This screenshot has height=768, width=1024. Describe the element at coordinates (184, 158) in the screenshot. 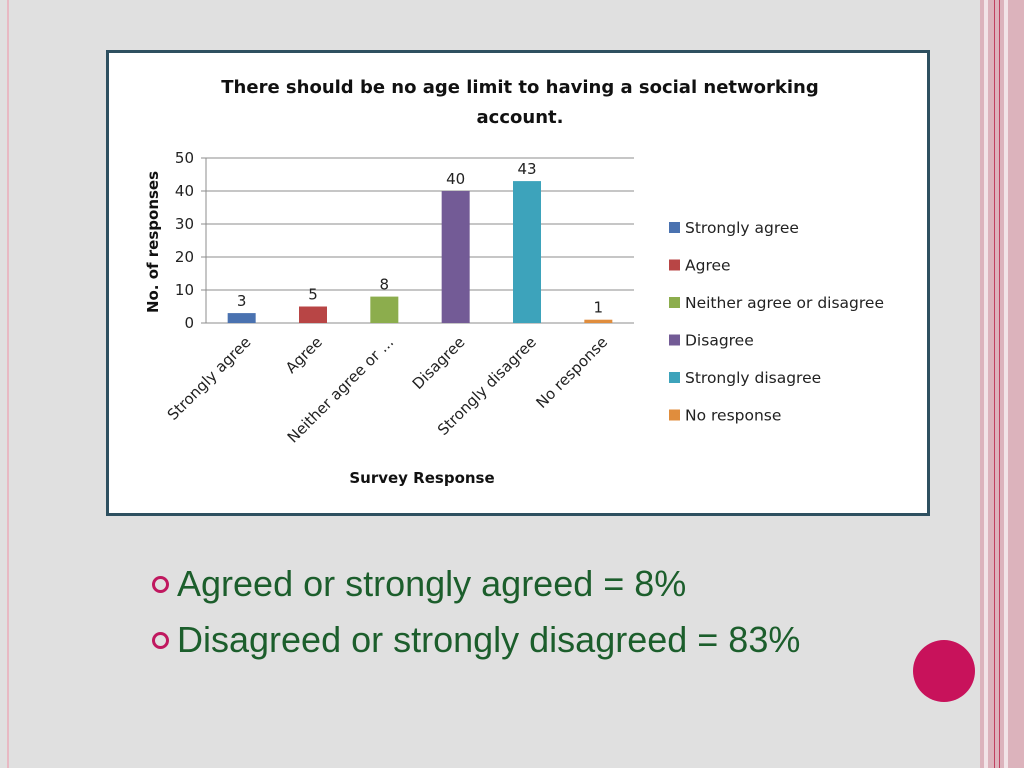

I see `y-tick-label: 50` at that location.